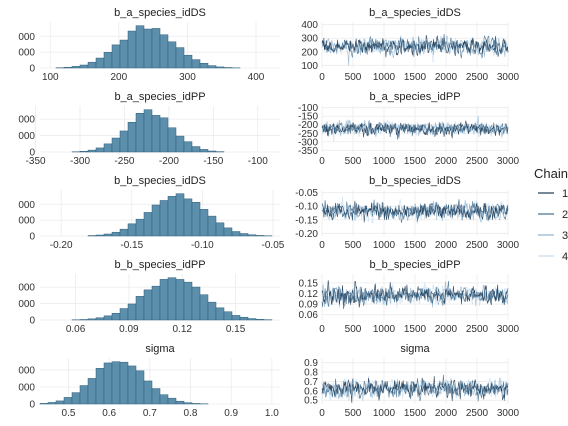 This screenshot has width=568, height=426. I want to click on x-tick-label: 0.06, so click(76, 329).